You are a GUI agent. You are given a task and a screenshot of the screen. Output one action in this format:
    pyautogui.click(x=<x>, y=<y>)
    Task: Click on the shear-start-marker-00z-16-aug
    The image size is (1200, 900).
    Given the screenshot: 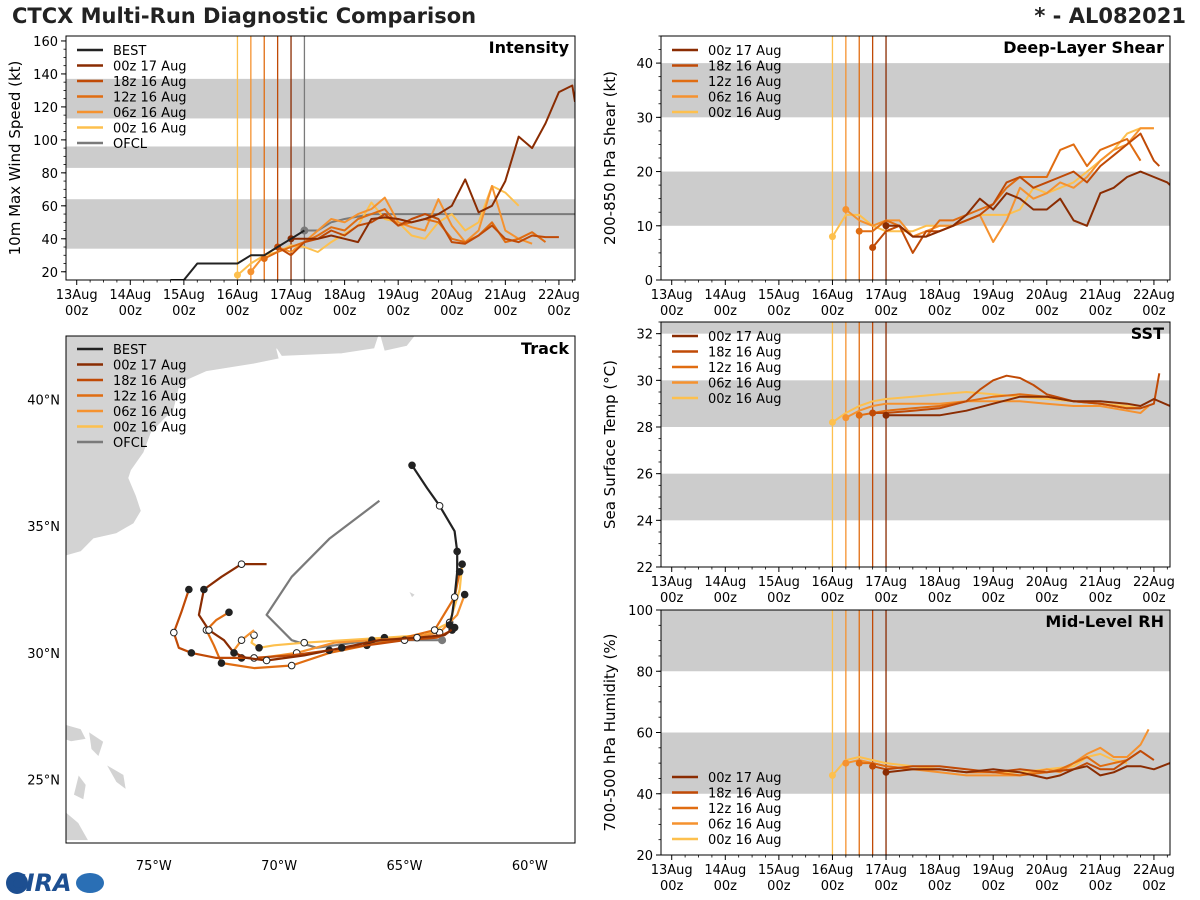 What is the action you would take?
    pyautogui.click(x=832, y=237)
    